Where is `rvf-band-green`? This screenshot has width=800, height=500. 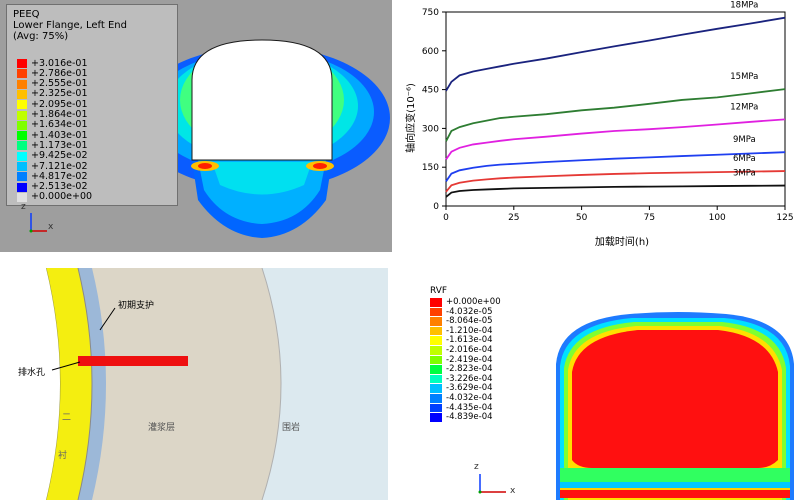
rvf-band-green is located at coordinates (675, 411).